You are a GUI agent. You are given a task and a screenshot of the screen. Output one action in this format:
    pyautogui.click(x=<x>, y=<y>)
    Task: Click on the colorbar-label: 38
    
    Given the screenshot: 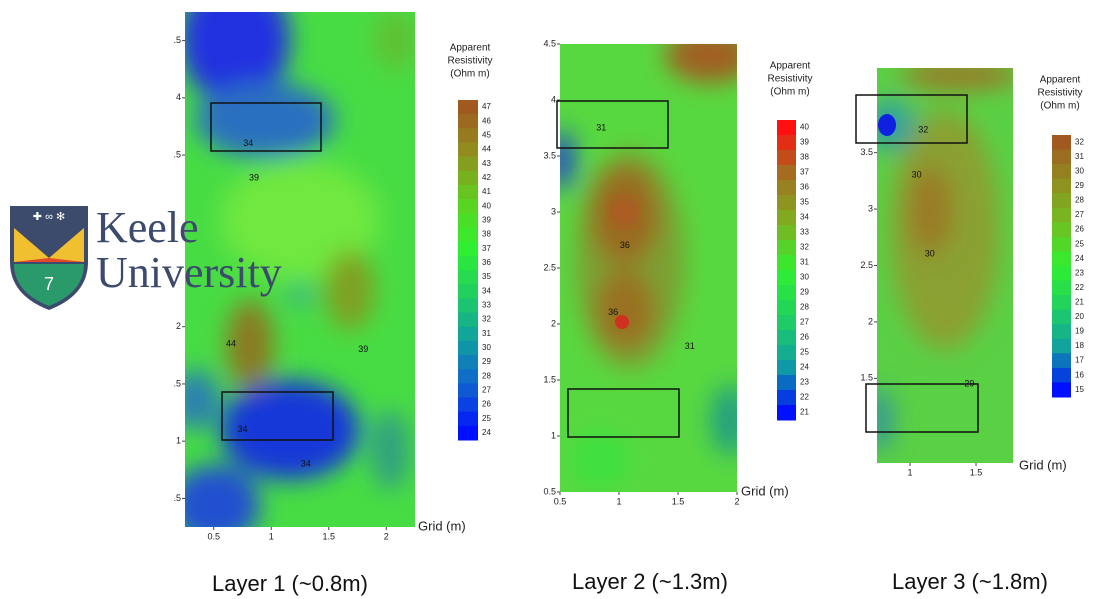 What is the action you would take?
    pyautogui.click(x=804, y=157)
    